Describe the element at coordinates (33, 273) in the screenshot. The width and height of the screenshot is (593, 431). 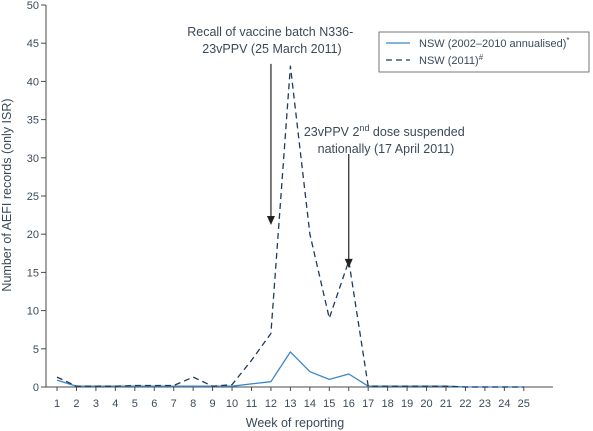
I see `y-tick-label: 15` at that location.